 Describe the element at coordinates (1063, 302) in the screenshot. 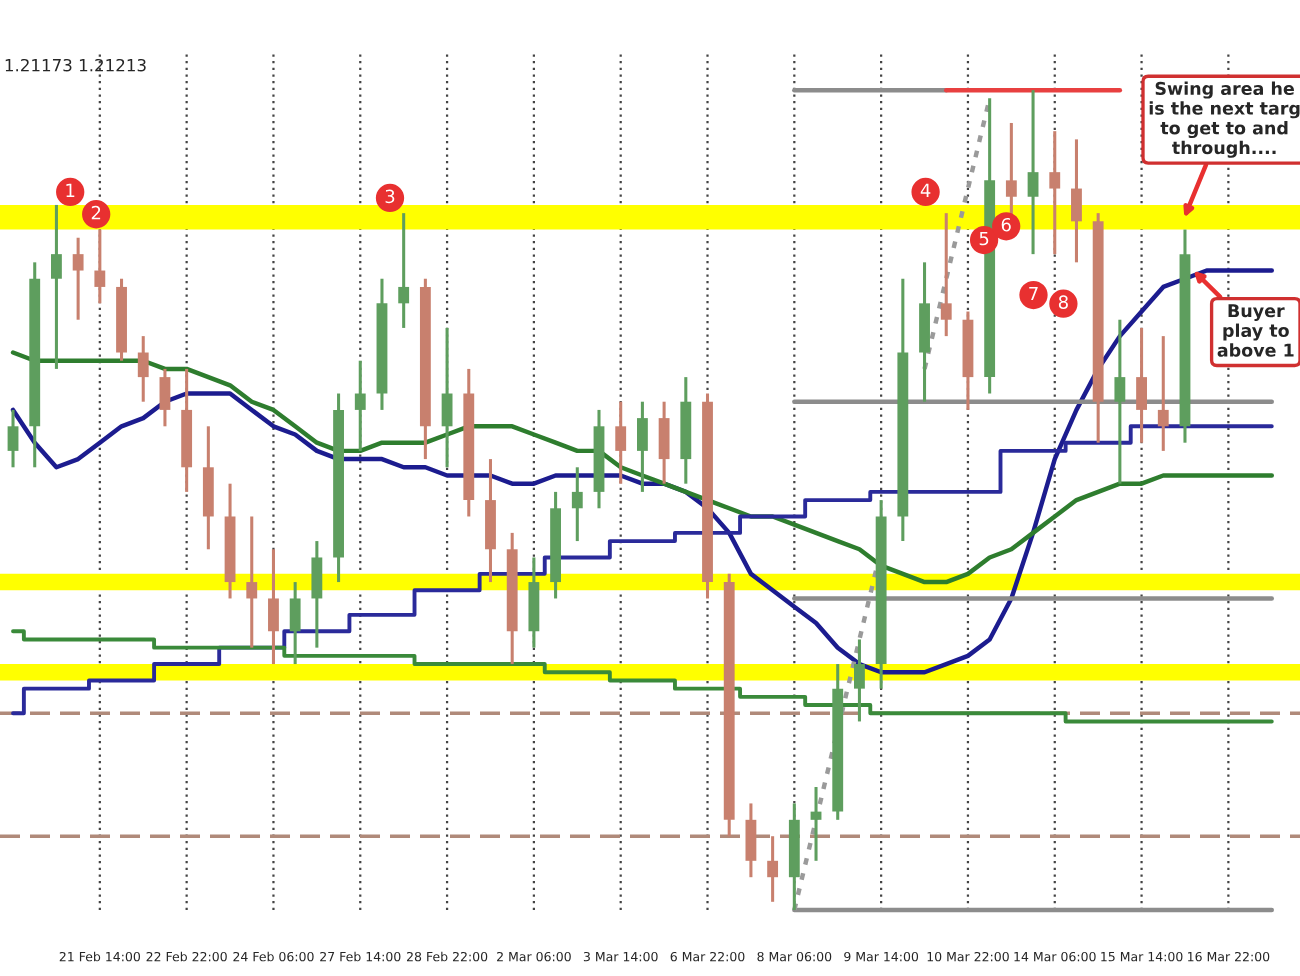

I see `annotation: 8` at that location.